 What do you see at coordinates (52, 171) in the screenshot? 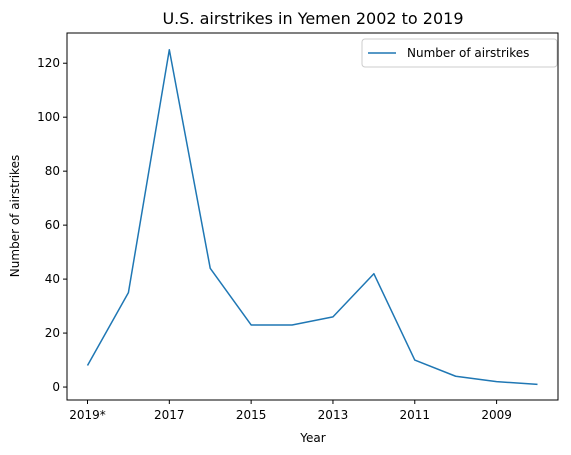
I see `y-tick-label: 80` at bounding box center [52, 171].